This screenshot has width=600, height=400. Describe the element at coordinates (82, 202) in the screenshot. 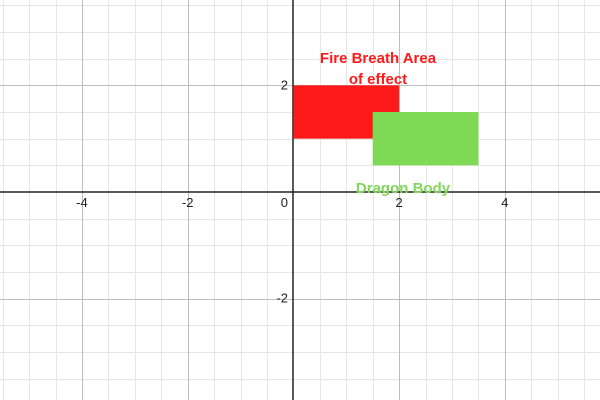

I see `x-tick-label: -4` at that location.